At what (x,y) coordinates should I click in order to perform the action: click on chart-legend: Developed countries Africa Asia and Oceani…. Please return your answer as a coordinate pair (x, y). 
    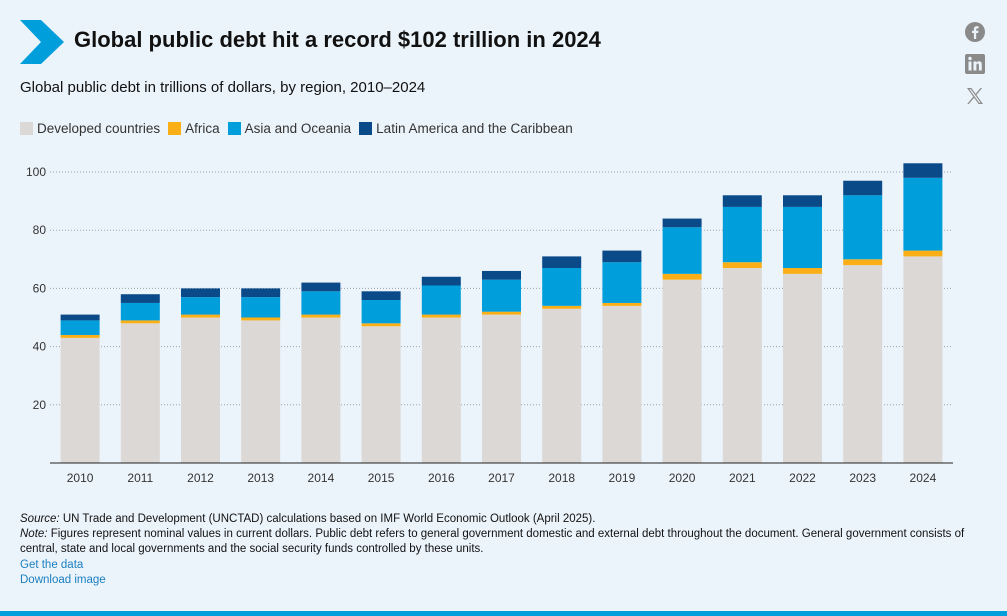
    Looking at the image, I should click on (300, 128).